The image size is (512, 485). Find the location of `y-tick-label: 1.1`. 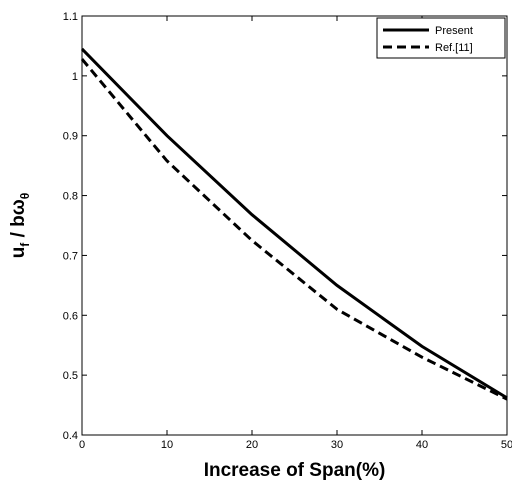

y-tick-label: 1.1 is located at coordinates (70, 17).